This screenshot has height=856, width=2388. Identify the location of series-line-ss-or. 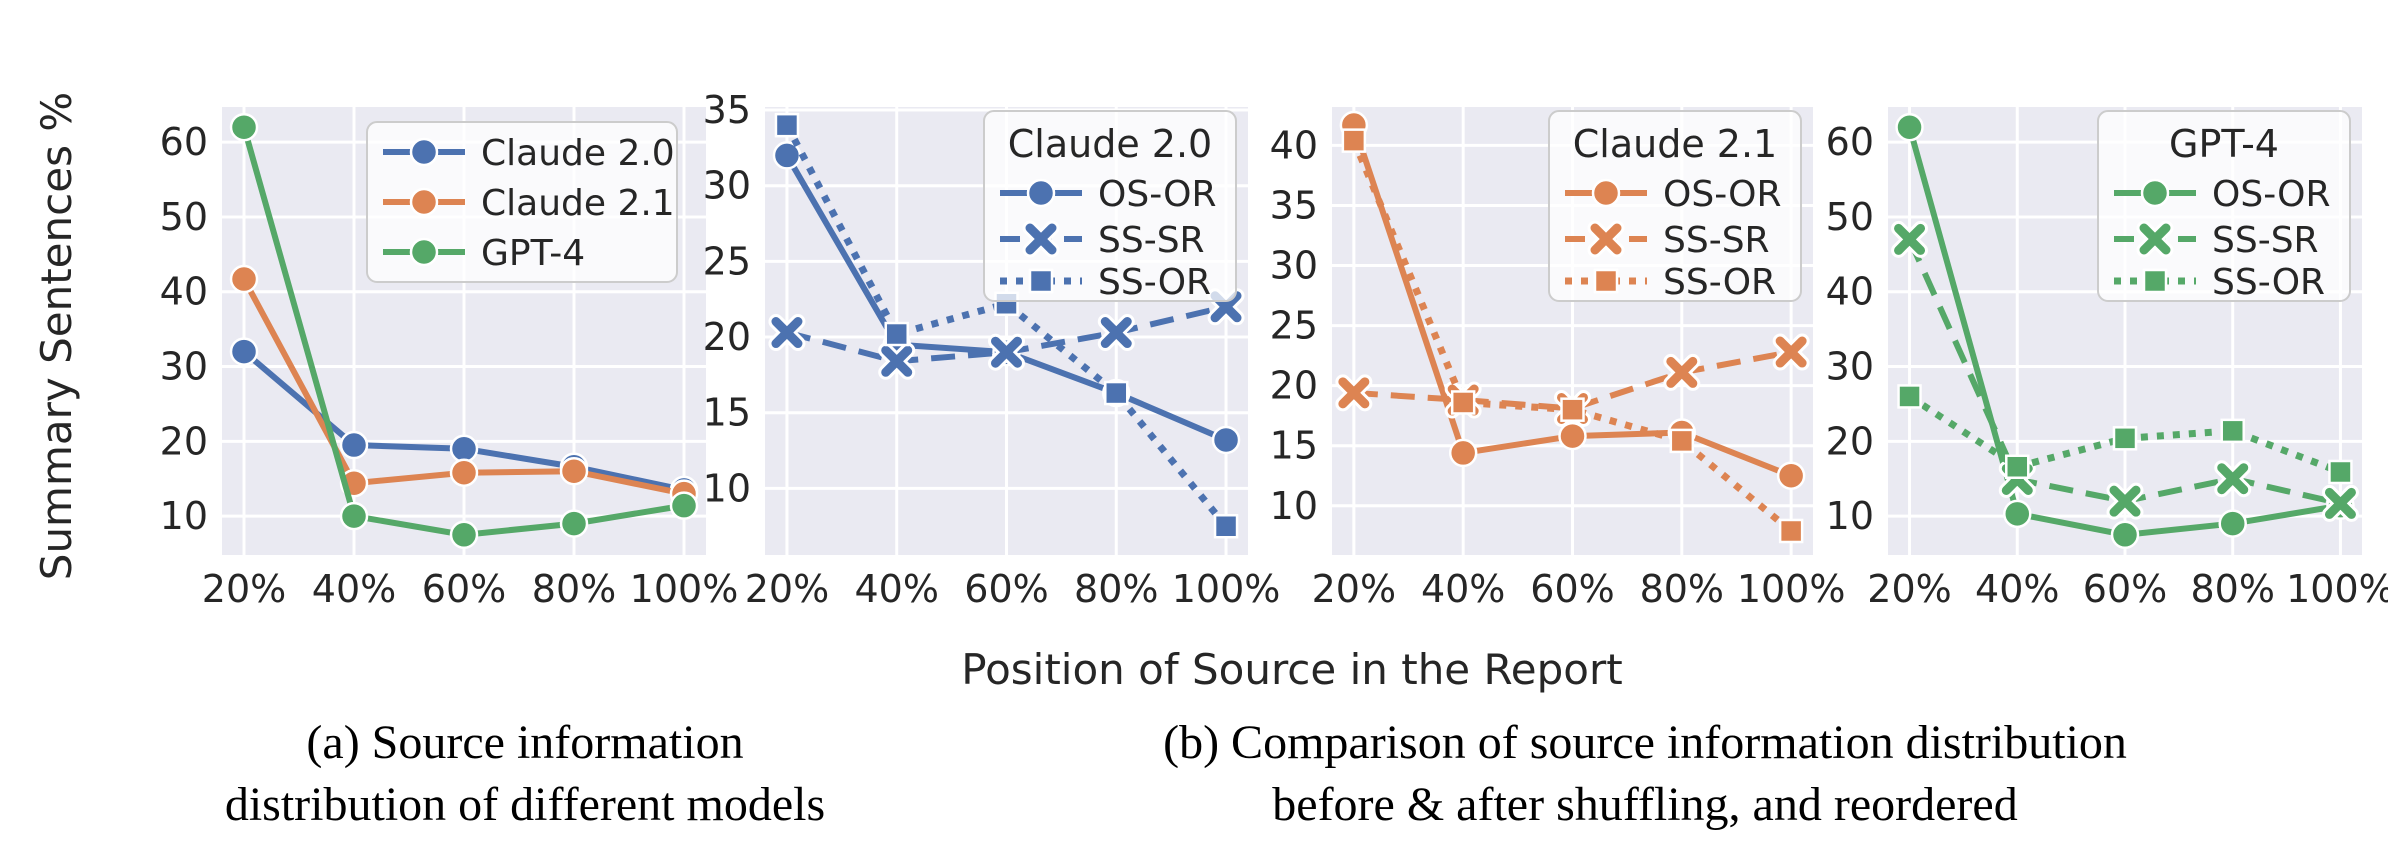
(1006, 326).